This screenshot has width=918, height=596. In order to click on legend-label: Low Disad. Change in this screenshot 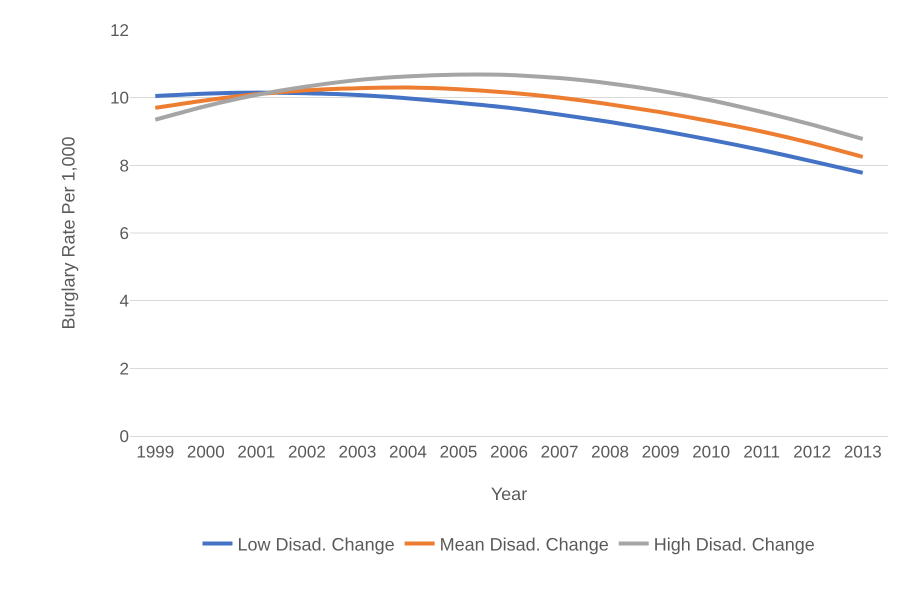, I will do `click(316, 544)`.